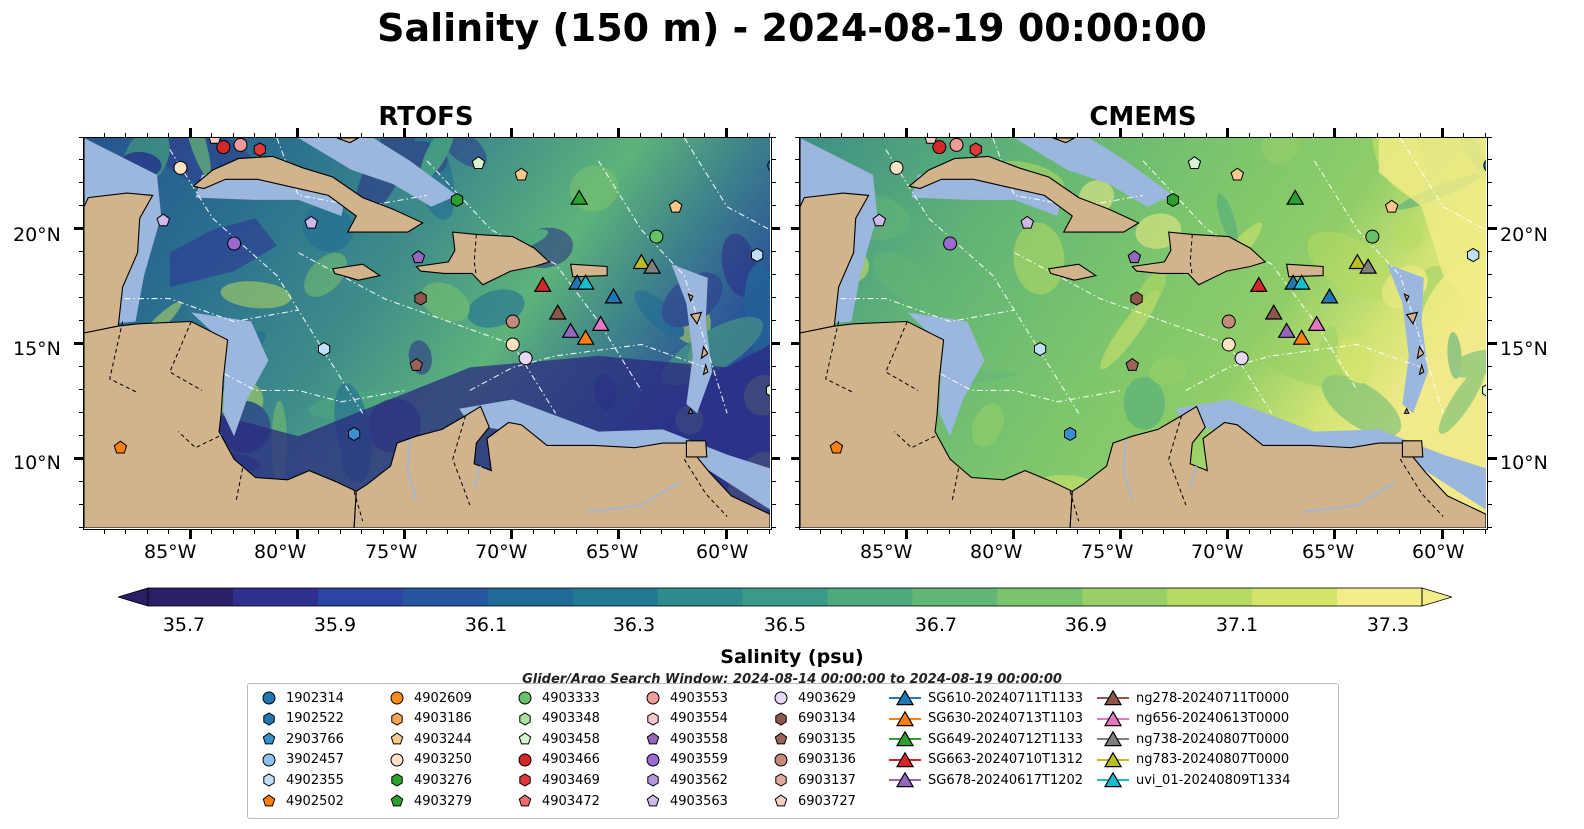  I want to click on legend-item-SG630-20240713T1103: SG630-20240713T1103, so click(985, 719).